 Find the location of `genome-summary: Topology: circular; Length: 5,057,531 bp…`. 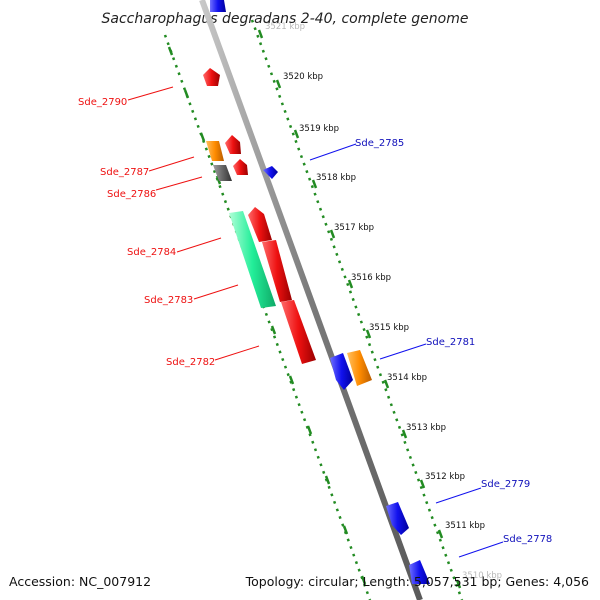

genome-summary: Topology: circular; Length: 5,057,531 bp… is located at coordinates (417, 581).